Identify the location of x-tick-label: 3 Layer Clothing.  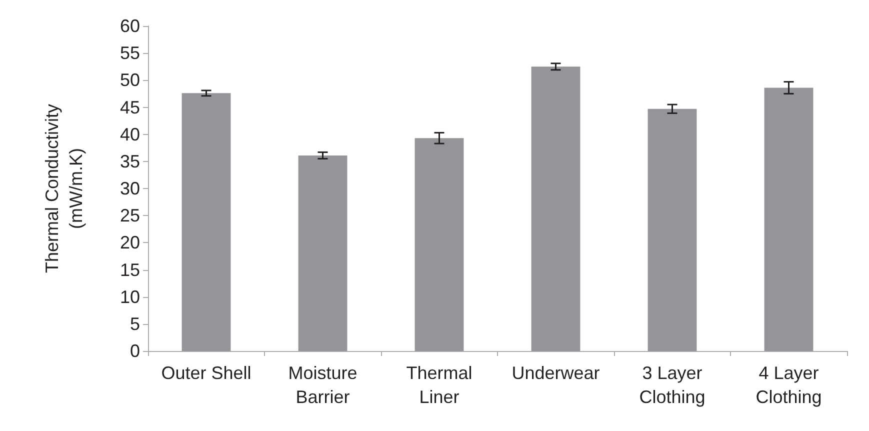
(672, 385).